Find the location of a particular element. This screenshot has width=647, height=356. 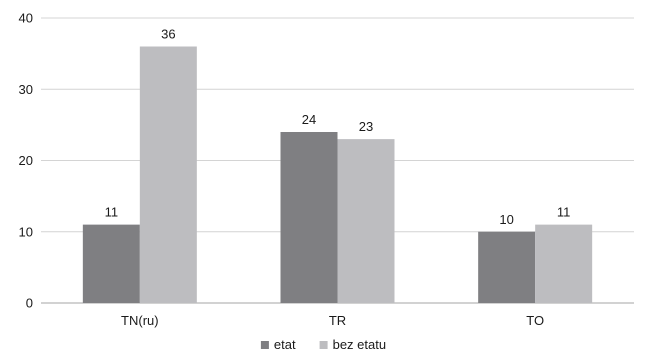

x-tick-label: TR is located at coordinates (337, 320).